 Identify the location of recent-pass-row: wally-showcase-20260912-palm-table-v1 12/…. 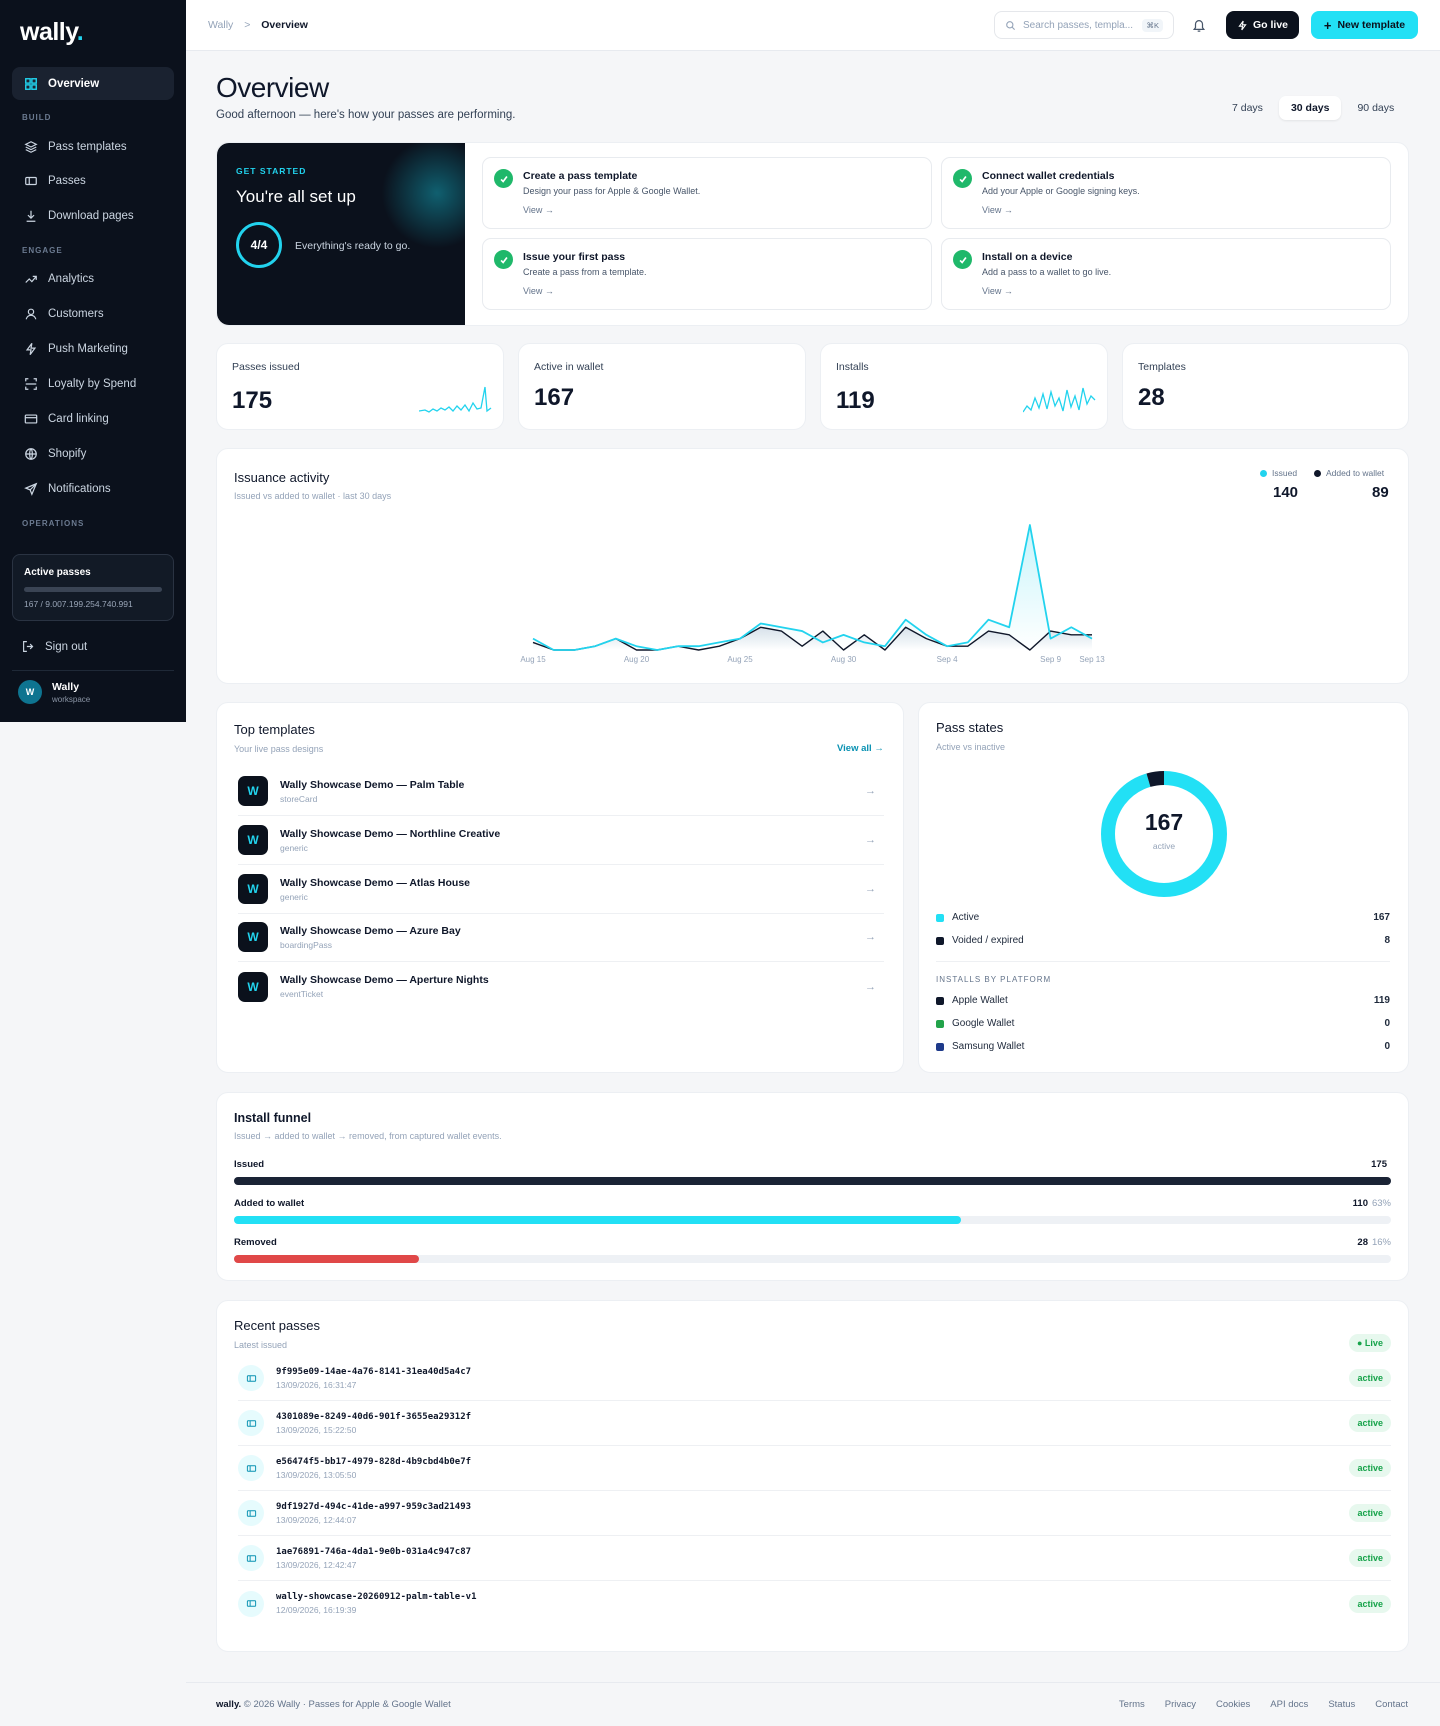
(814, 1603).